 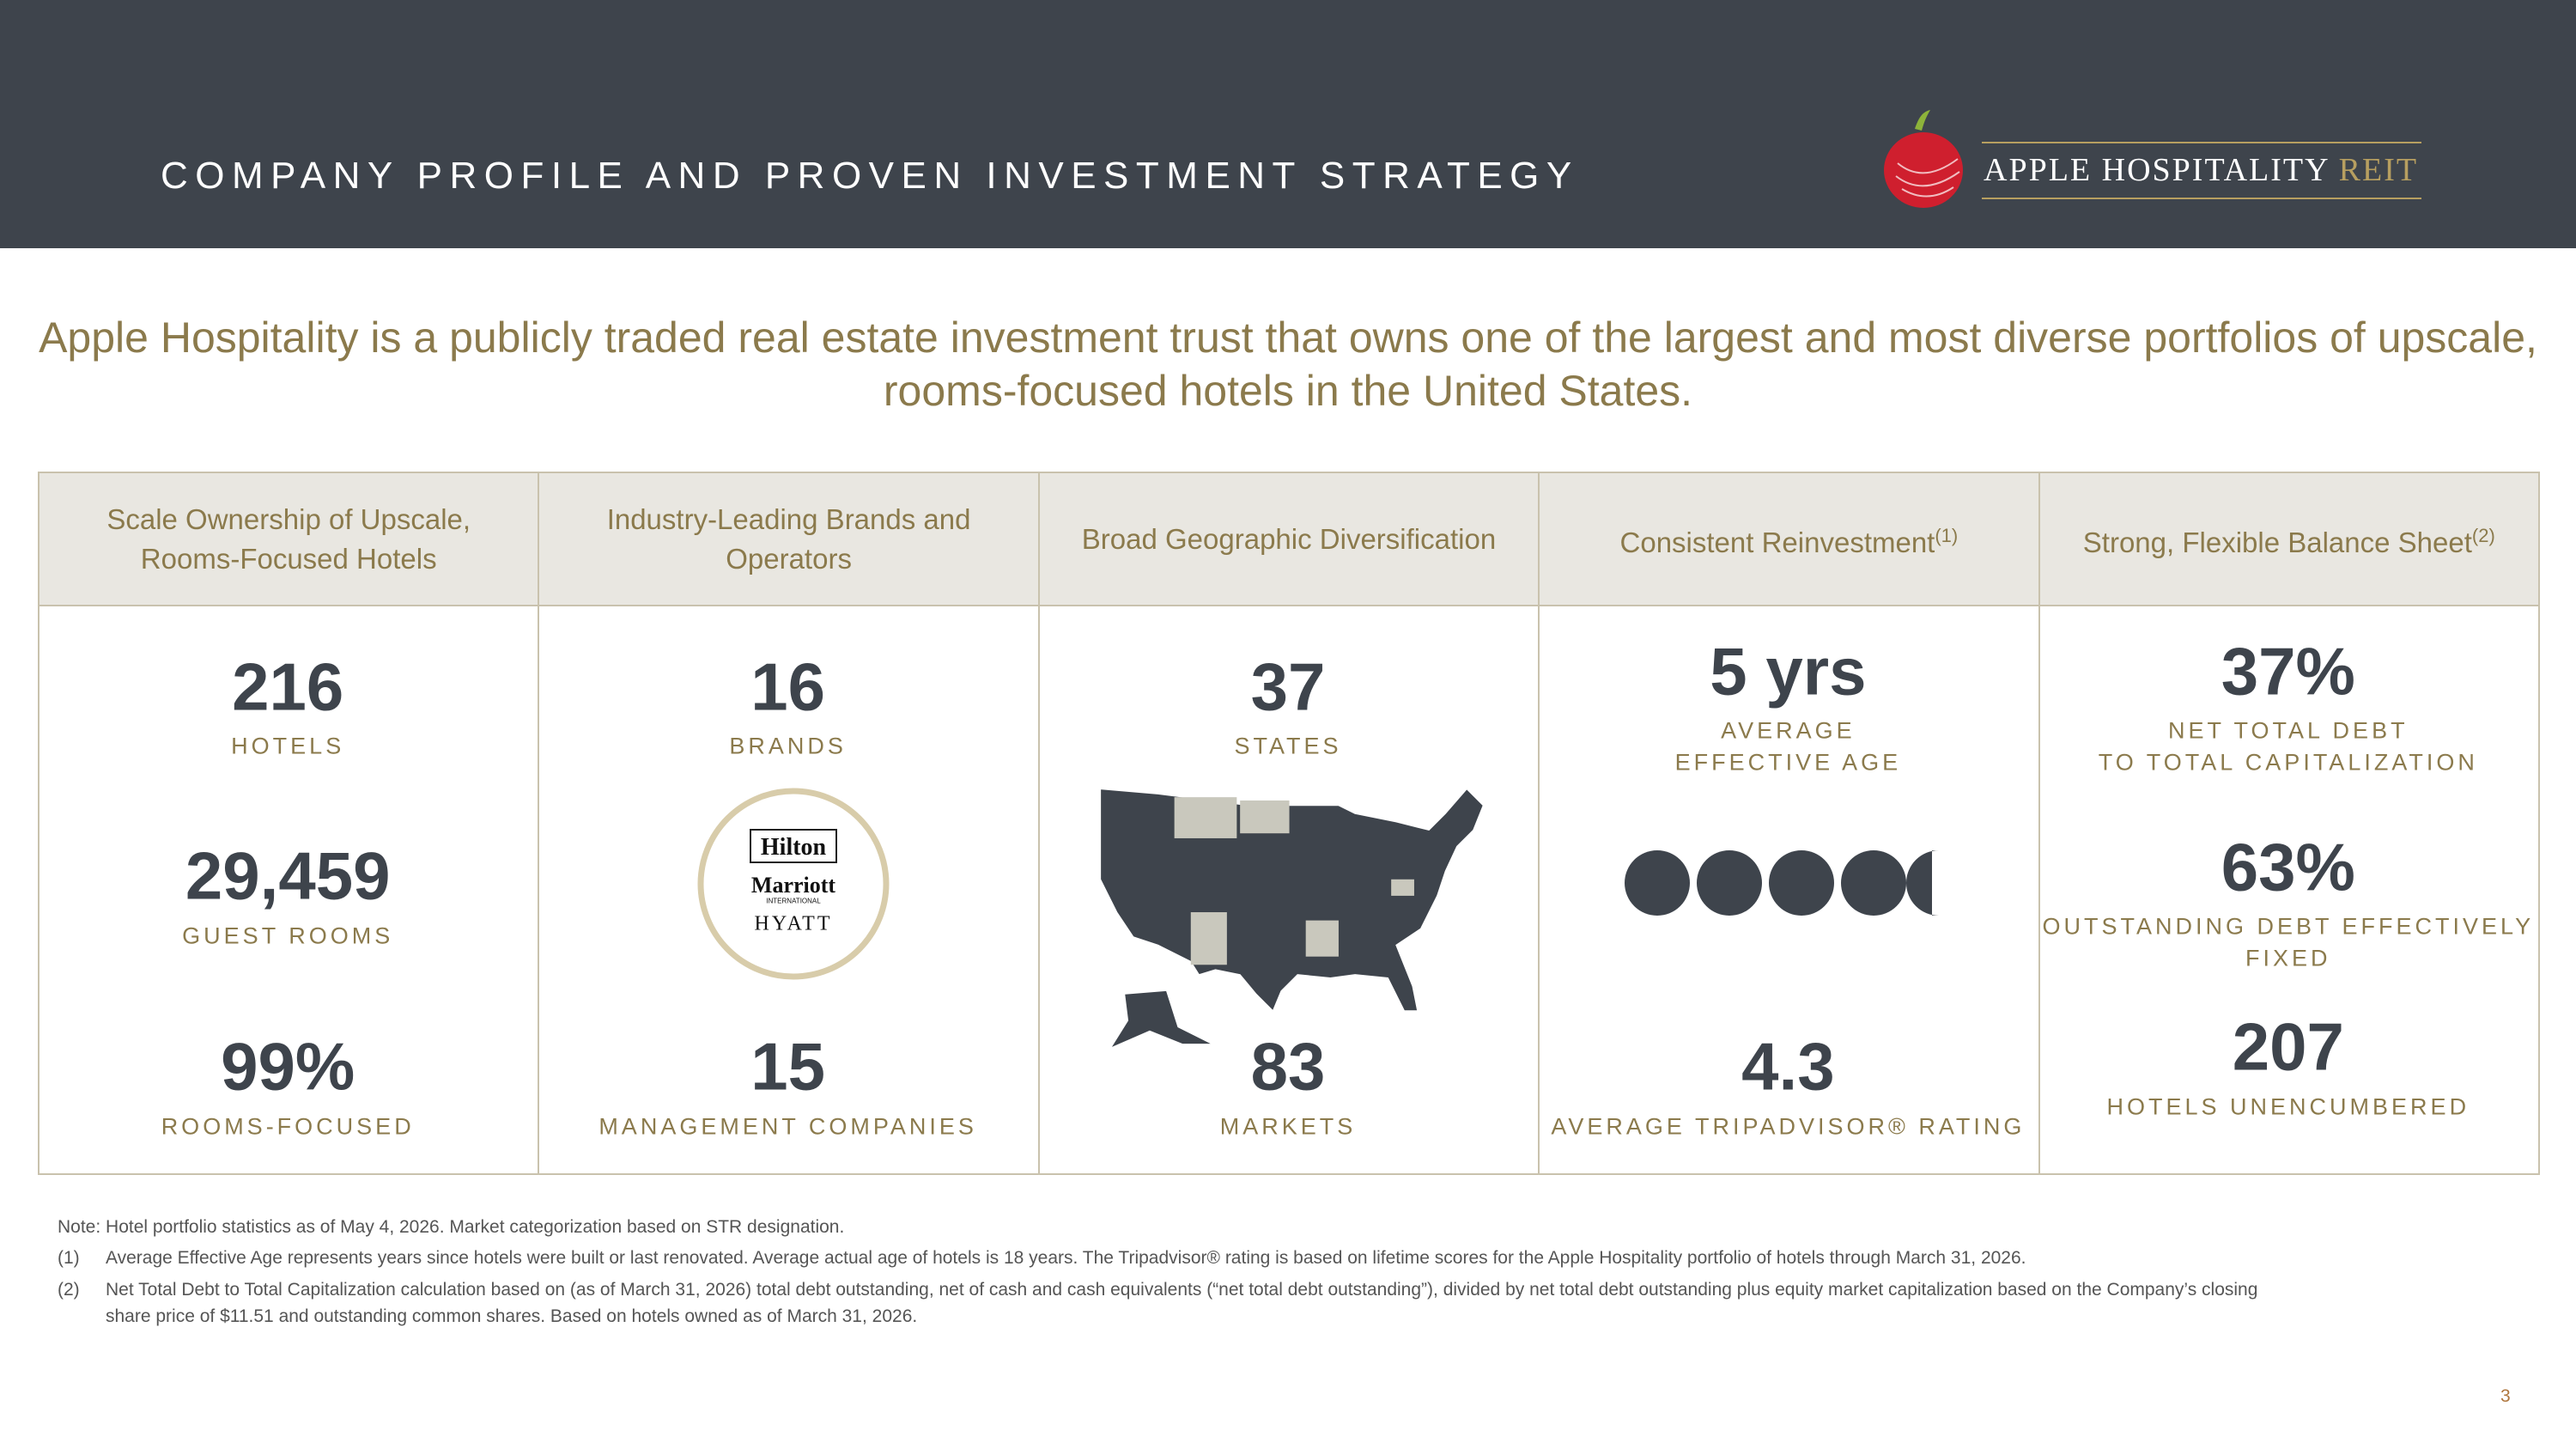 I want to click on column-body, so click(x=2289, y=890).